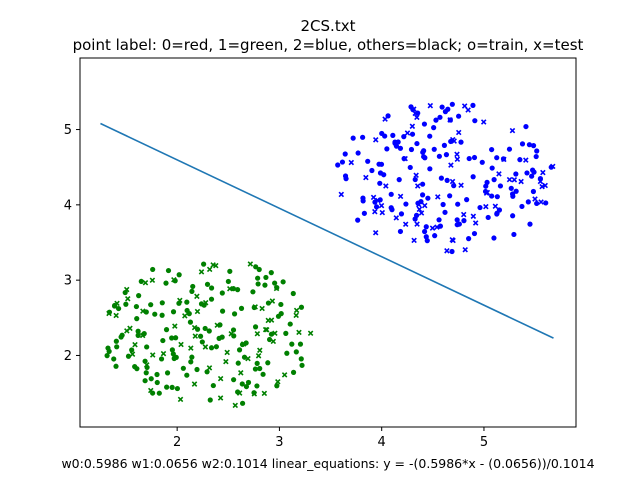 The height and width of the screenshot is (480, 640). What do you see at coordinates (484, 442) in the screenshot?
I see `x-tick-label: 5` at bounding box center [484, 442].